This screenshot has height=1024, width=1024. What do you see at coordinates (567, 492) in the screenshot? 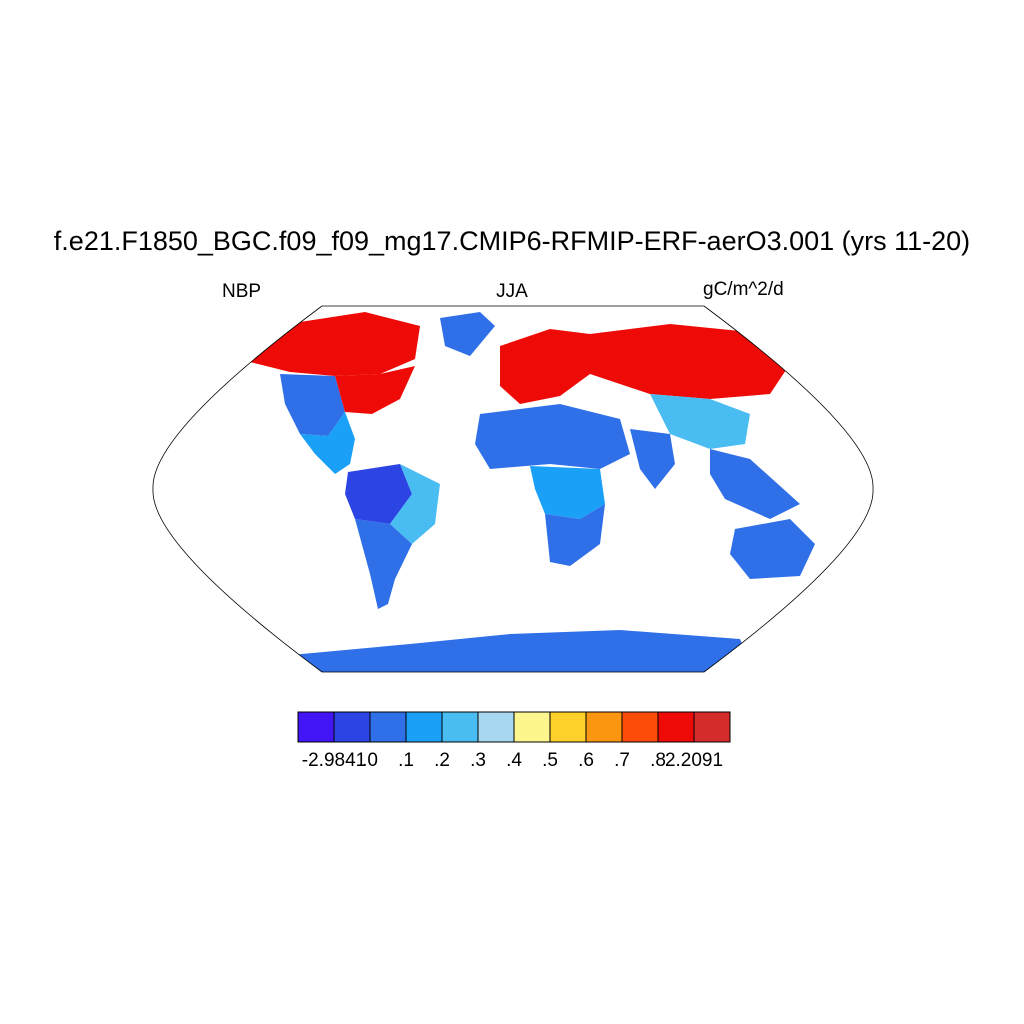
I see `region-central-africa` at bounding box center [567, 492].